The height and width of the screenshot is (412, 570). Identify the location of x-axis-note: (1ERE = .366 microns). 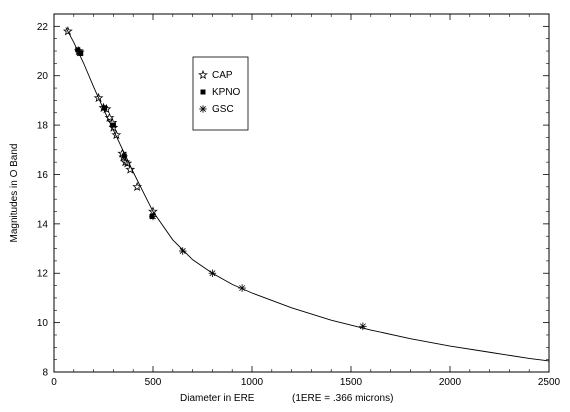
(342, 398).